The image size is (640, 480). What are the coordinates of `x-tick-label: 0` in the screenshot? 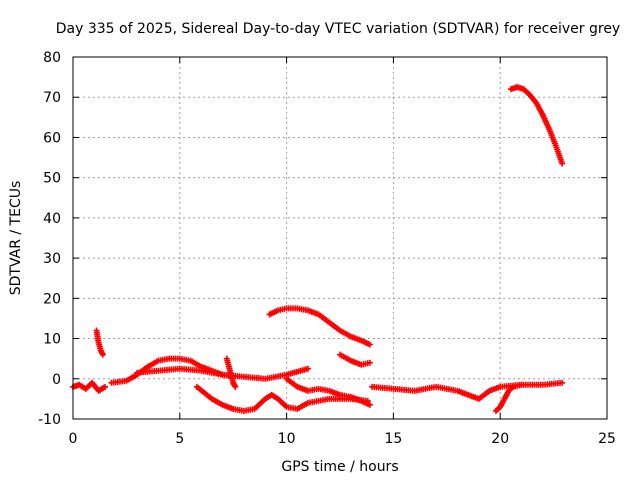 It's located at (73, 439).